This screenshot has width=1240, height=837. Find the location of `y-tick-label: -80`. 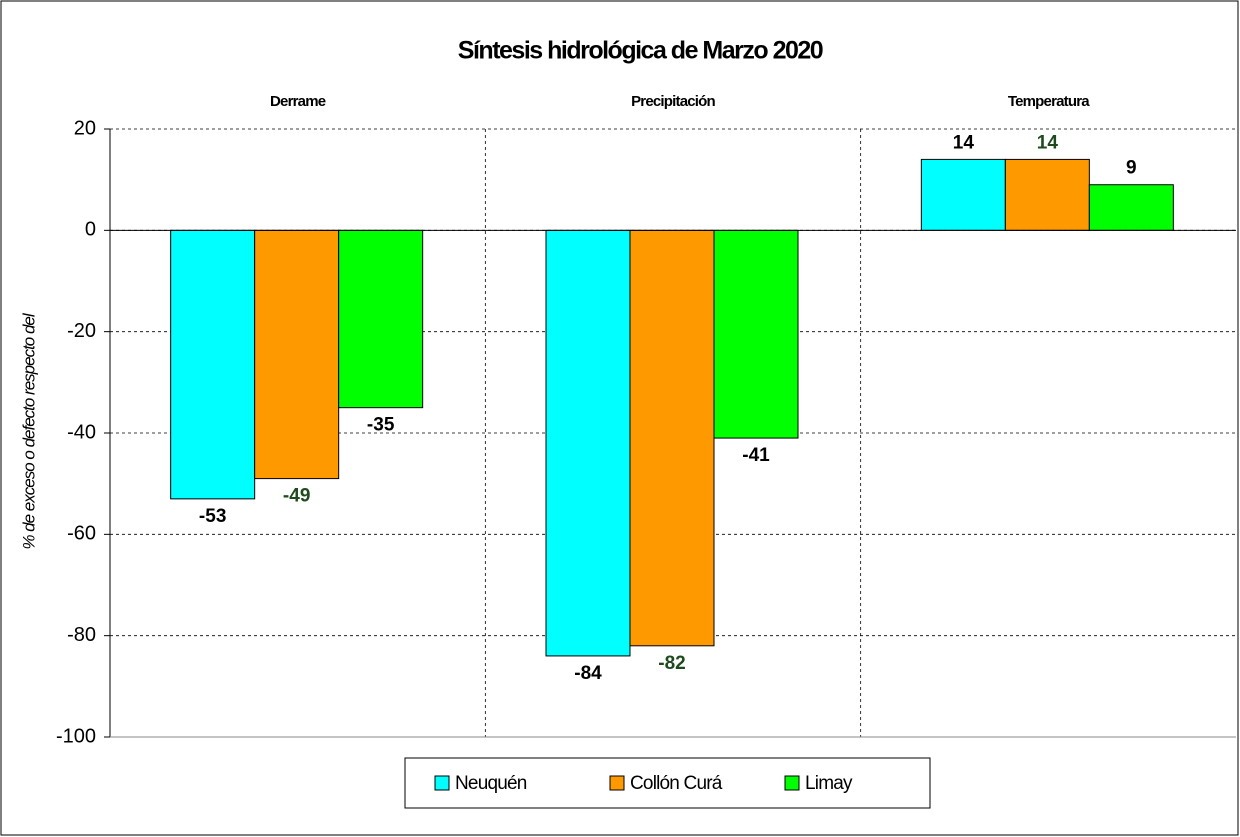

y-tick-label: -80 is located at coordinates (81, 635).